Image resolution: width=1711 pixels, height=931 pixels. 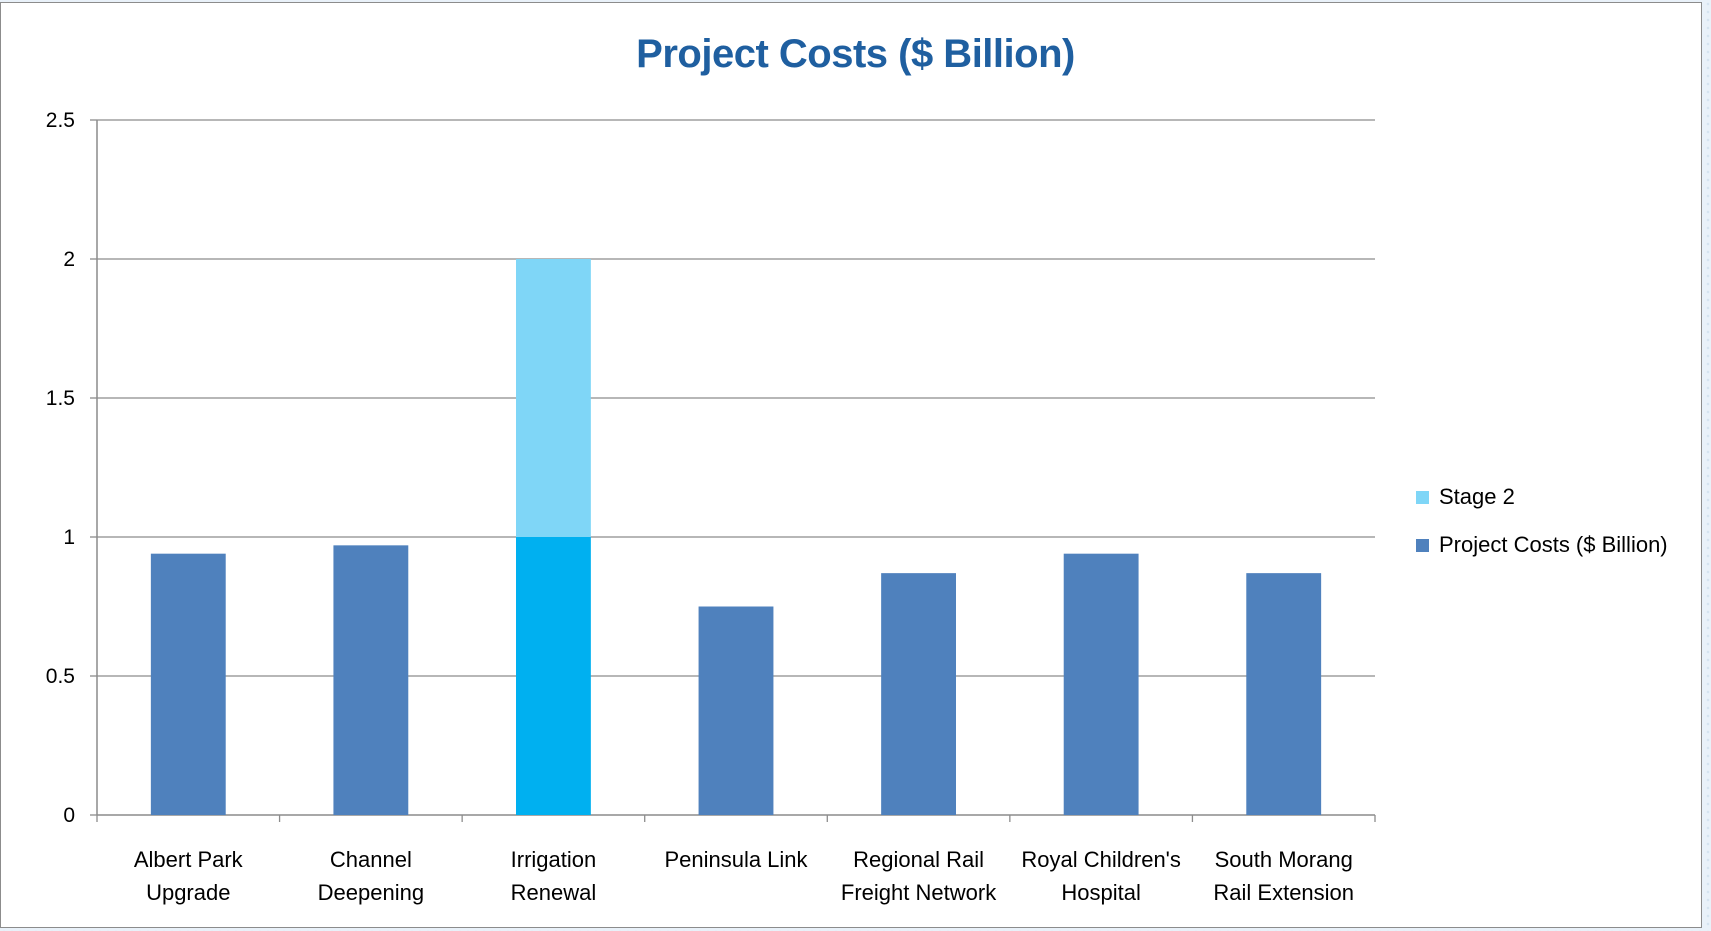 What do you see at coordinates (1553, 544) in the screenshot?
I see `legend-label: Project Costs ($ Billion)` at bounding box center [1553, 544].